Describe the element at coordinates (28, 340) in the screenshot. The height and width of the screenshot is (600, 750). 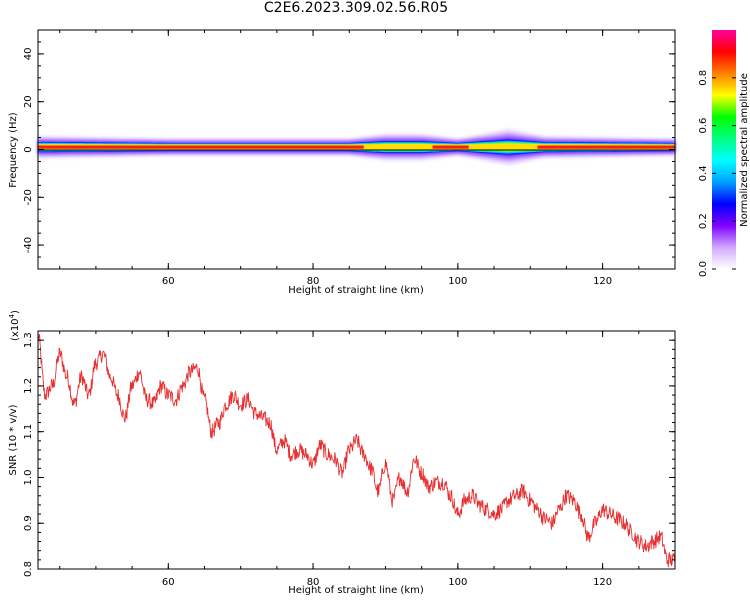
I see `y-tick-label: 1.3` at that location.